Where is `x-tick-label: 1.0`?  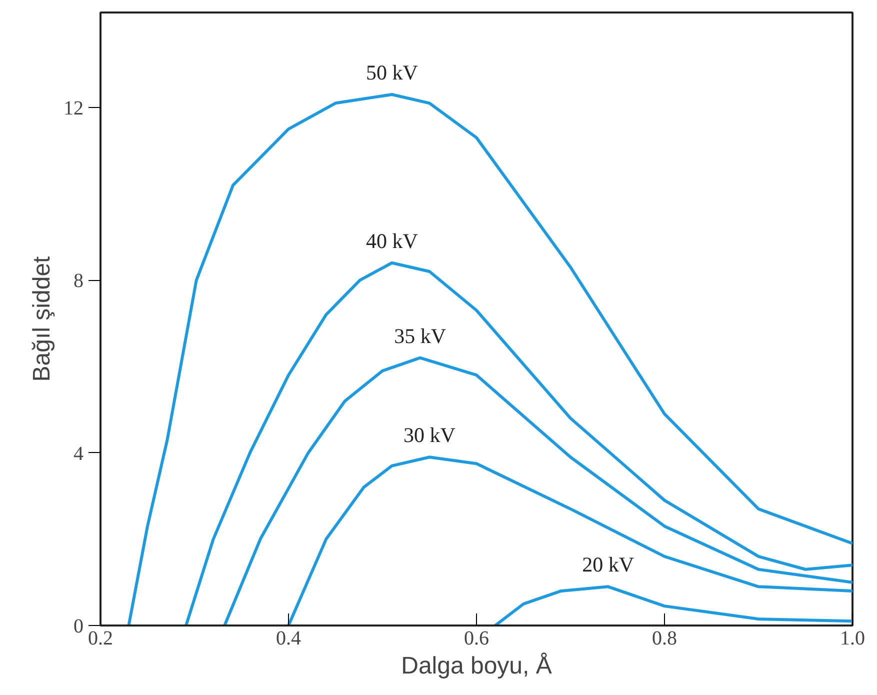 x-tick-label: 1.0 is located at coordinates (852, 639).